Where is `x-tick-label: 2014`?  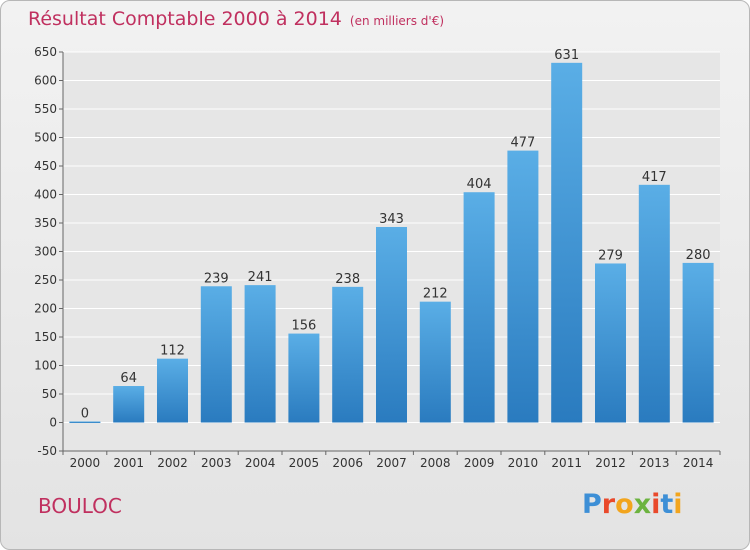
x-tick-label: 2014 is located at coordinates (698, 463).